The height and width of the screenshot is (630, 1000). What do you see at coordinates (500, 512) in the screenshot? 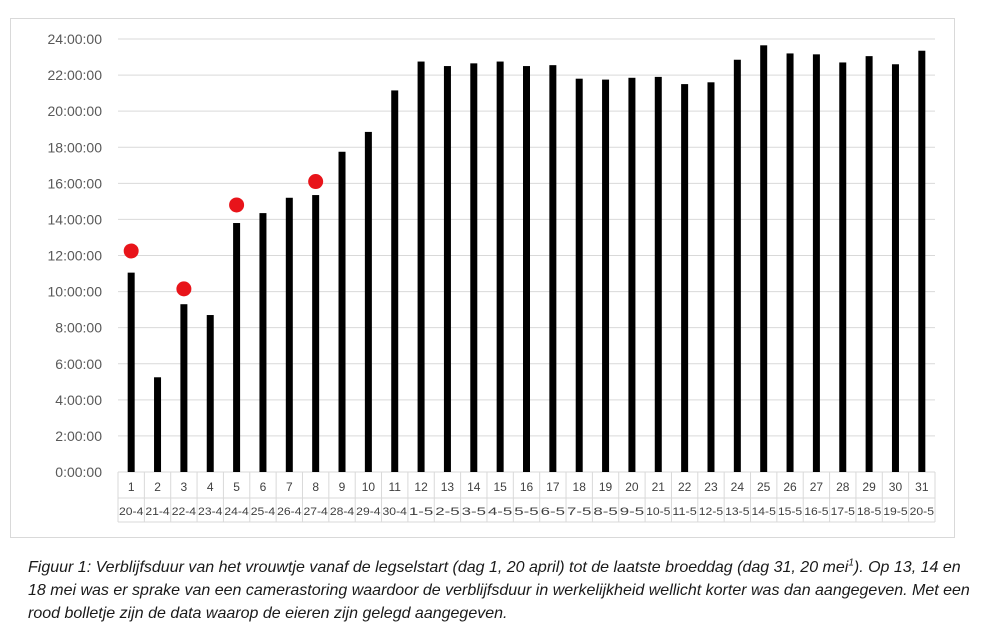
I see `x-tick-label-date: 4-5` at bounding box center [500, 512].